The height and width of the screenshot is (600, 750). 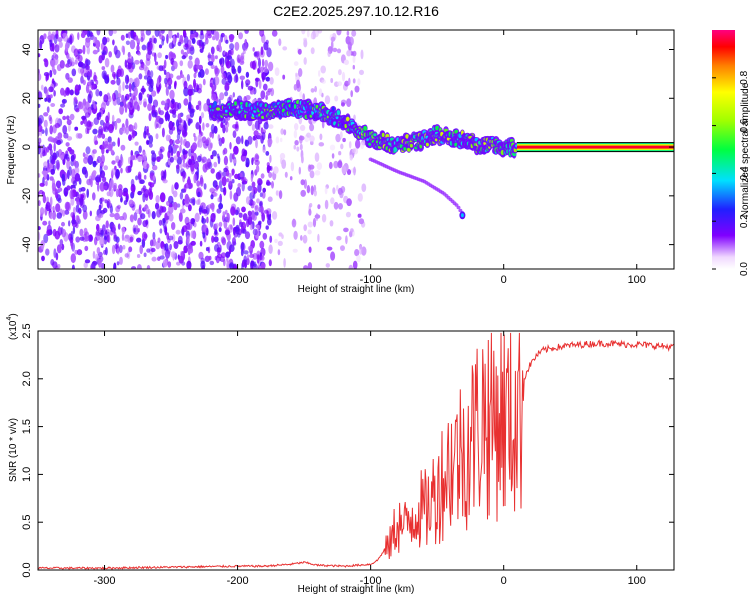 I want to click on spectrogram-y-tick-label: -20, so click(x=27, y=196).